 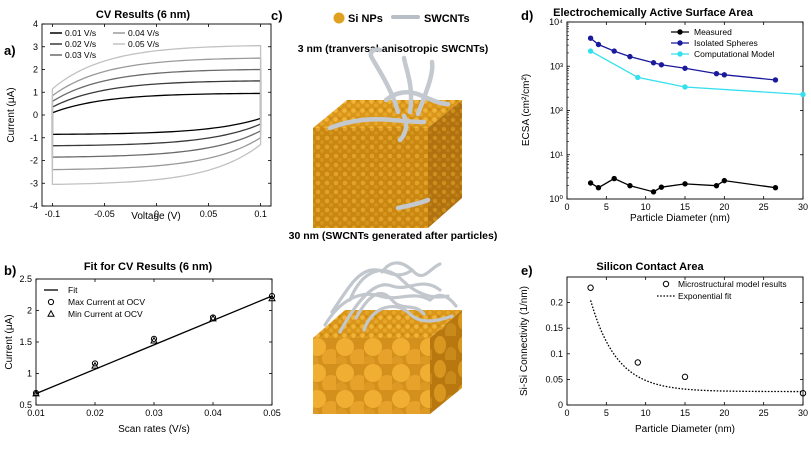 What do you see at coordinates (95, 413) in the screenshot?
I see `1-x-tick-label: 0.02` at bounding box center [95, 413].